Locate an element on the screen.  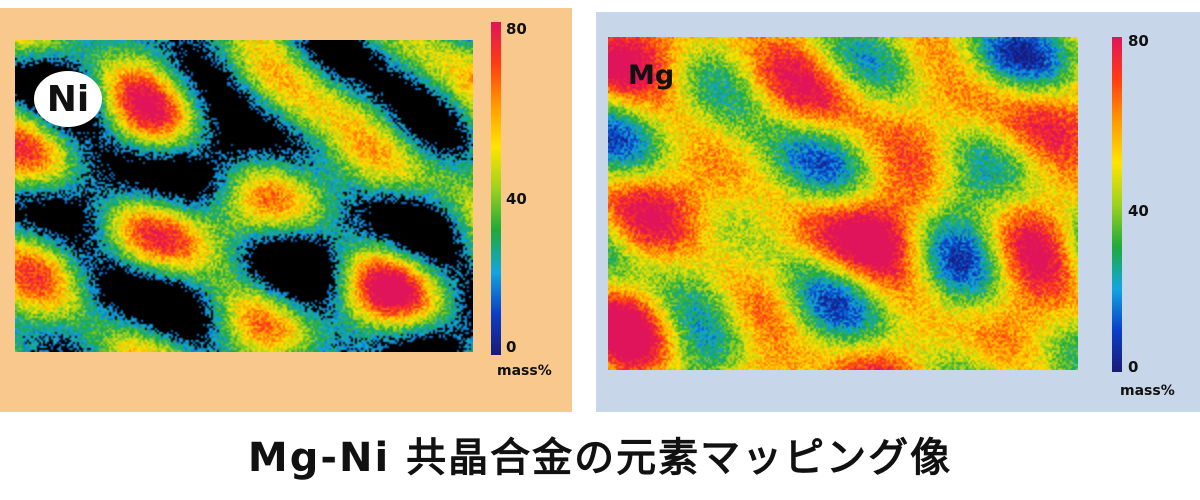
mg-unit-label: mass% is located at coordinates (1147, 391).